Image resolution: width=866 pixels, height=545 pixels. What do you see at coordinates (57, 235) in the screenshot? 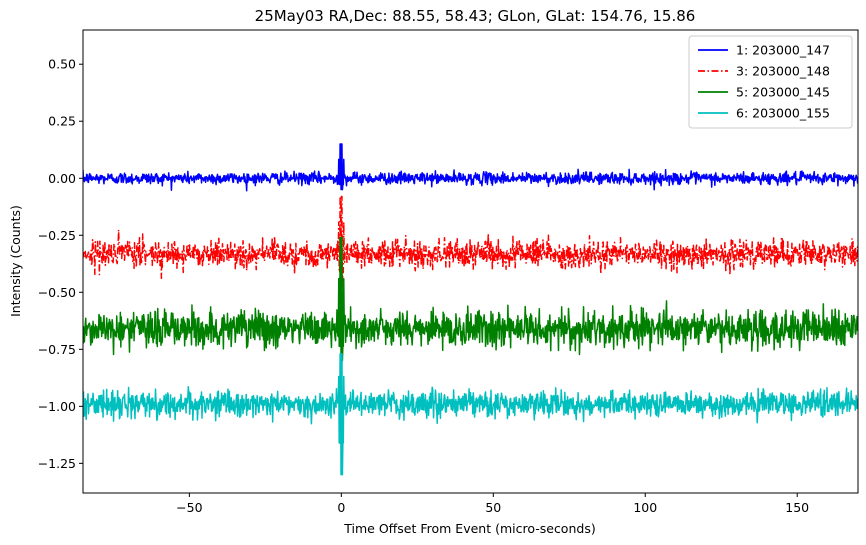
I see `y-tick-label: −0.25` at bounding box center [57, 235].